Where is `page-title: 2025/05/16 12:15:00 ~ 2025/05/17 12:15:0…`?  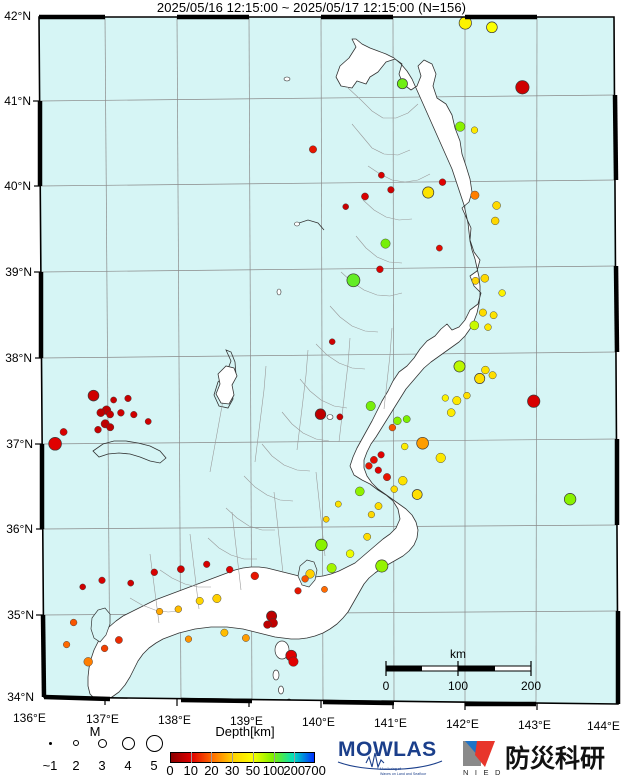
page-title: 2025/05/16 12:15:00 ~ 2025/05/17 12:15:0… is located at coordinates (311, 7).